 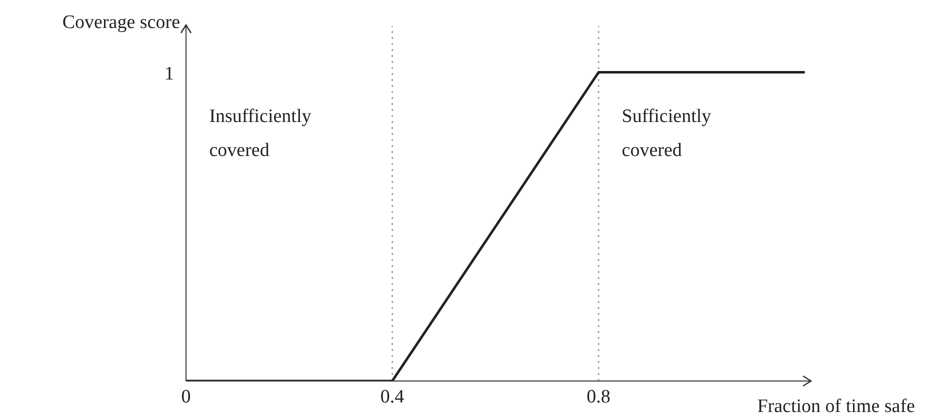 What do you see at coordinates (392, 397) in the screenshot?
I see `x-tick-label: 0.4` at bounding box center [392, 397].